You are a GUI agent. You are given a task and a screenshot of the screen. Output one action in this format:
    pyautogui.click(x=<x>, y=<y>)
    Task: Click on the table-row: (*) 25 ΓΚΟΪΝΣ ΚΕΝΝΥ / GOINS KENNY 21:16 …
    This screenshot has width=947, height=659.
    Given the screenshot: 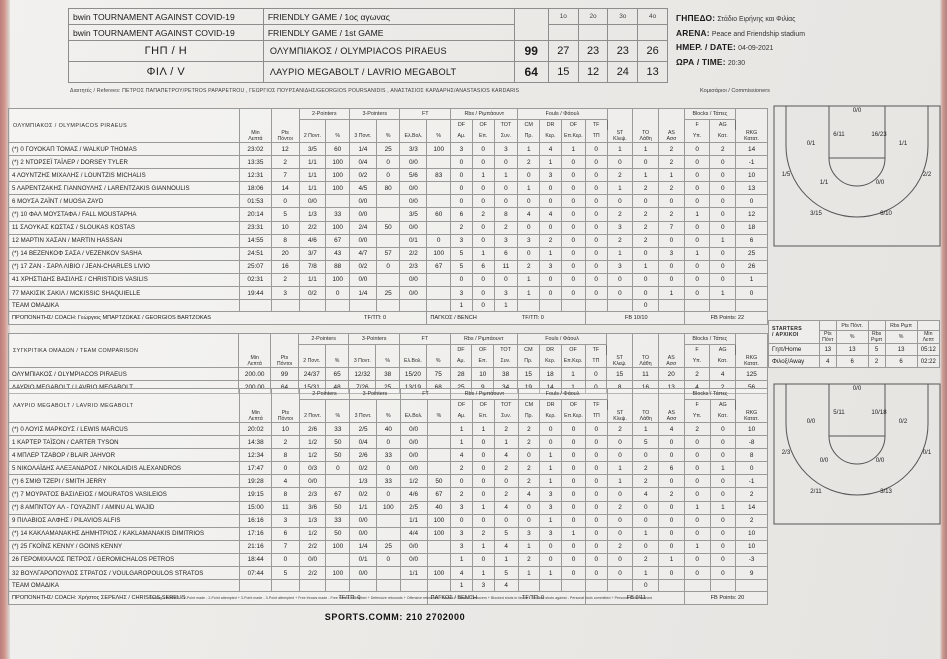 What is the action you would take?
    pyautogui.click(x=387, y=546)
    